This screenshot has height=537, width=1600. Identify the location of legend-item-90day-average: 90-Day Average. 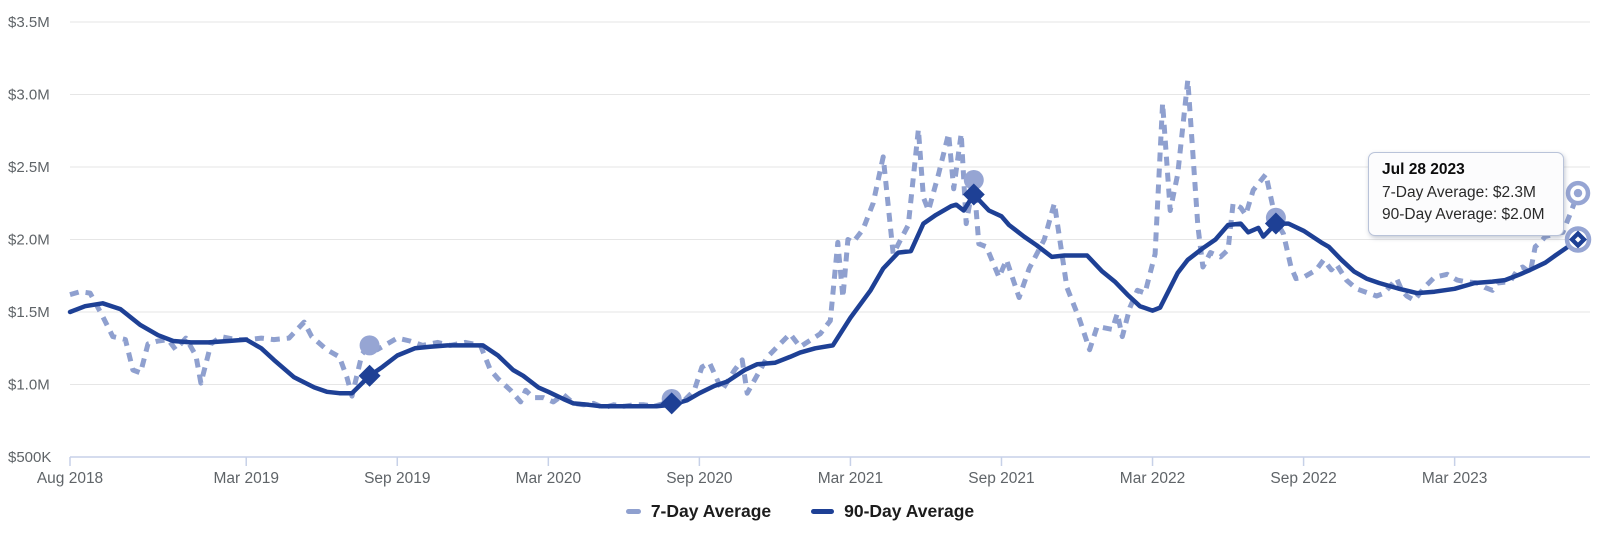
(892, 511).